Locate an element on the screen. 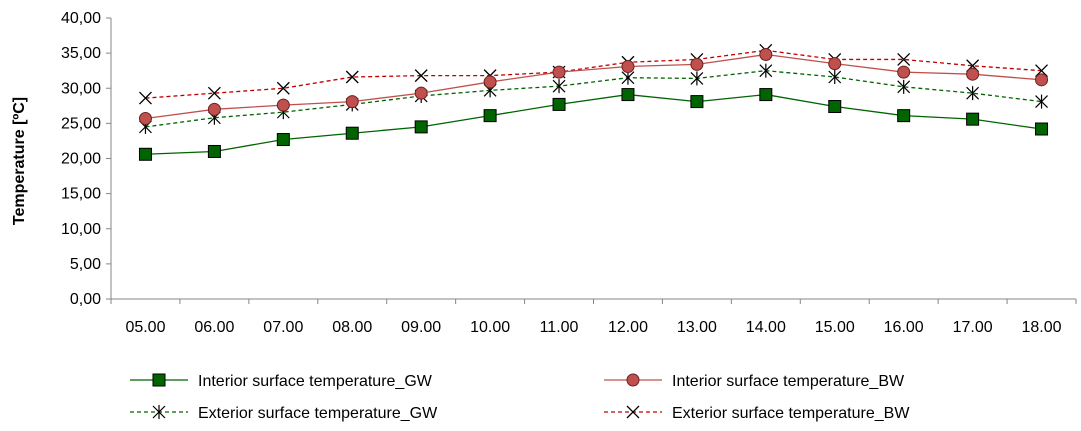  x-tick-label: 18.00 is located at coordinates (1042, 327).